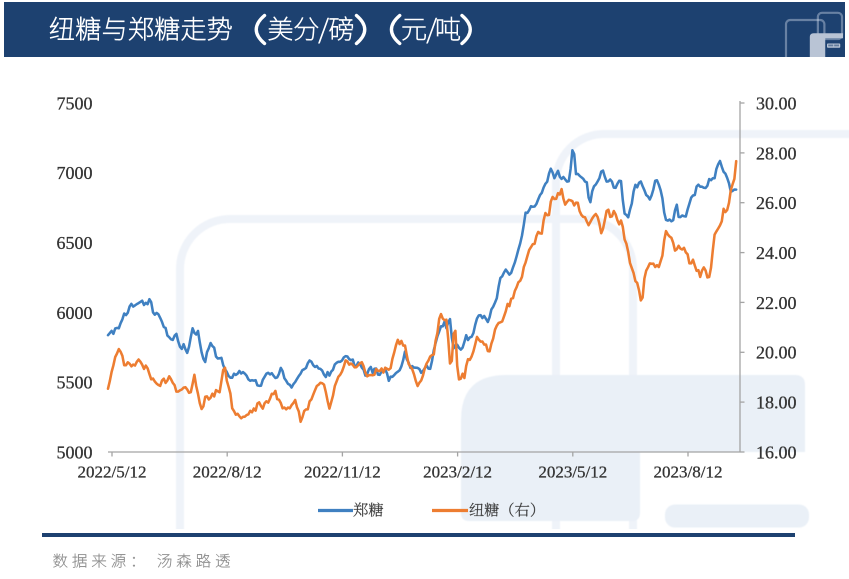 Image resolution: width=849 pixels, height=579 pixels. What do you see at coordinates (776, 153) in the screenshot?
I see `svg-text: 28.00` at bounding box center [776, 153].